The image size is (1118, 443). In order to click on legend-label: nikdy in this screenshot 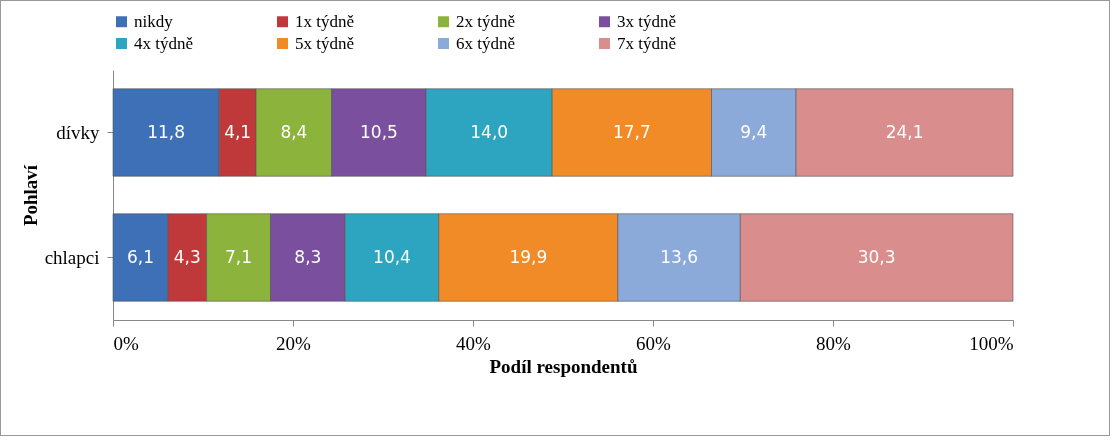, I will do `click(154, 21)`.